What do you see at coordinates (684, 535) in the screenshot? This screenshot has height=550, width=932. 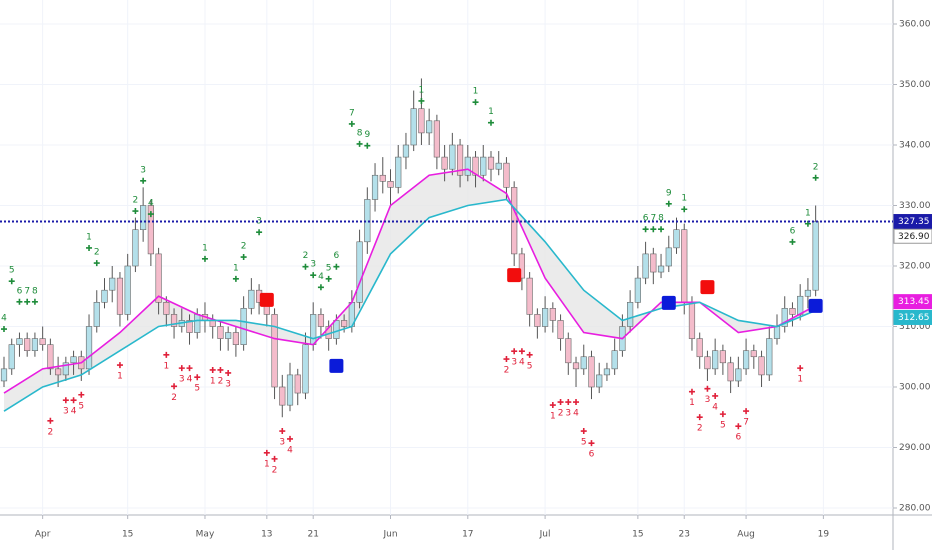 I see `x-tick-label: 23` at bounding box center [684, 535].